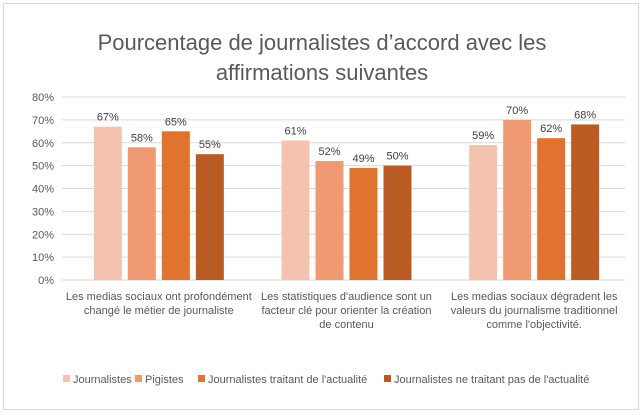 Image resolution: width=644 pixels, height=415 pixels. Describe the element at coordinates (164, 380) in the screenshot. I see `legend-label: Pigistes` at that location.